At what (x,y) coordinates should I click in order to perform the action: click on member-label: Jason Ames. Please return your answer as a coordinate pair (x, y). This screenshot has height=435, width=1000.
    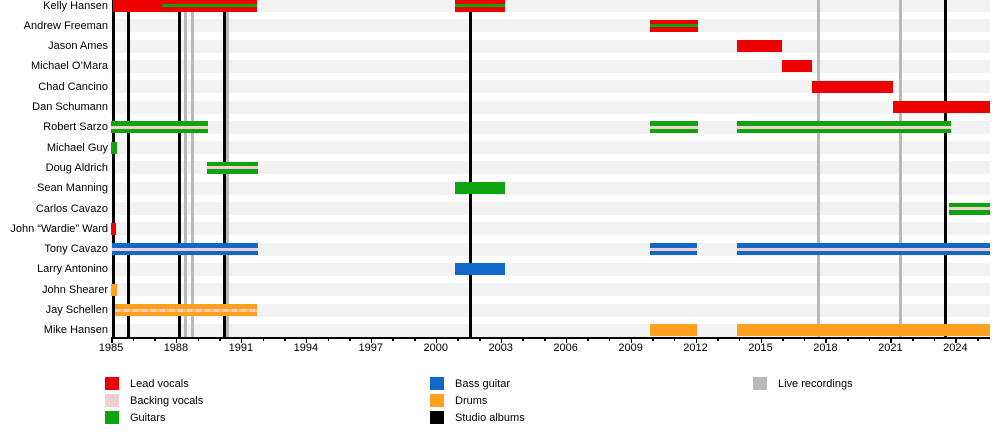
    Looking at the image, I should click on (78, 46).